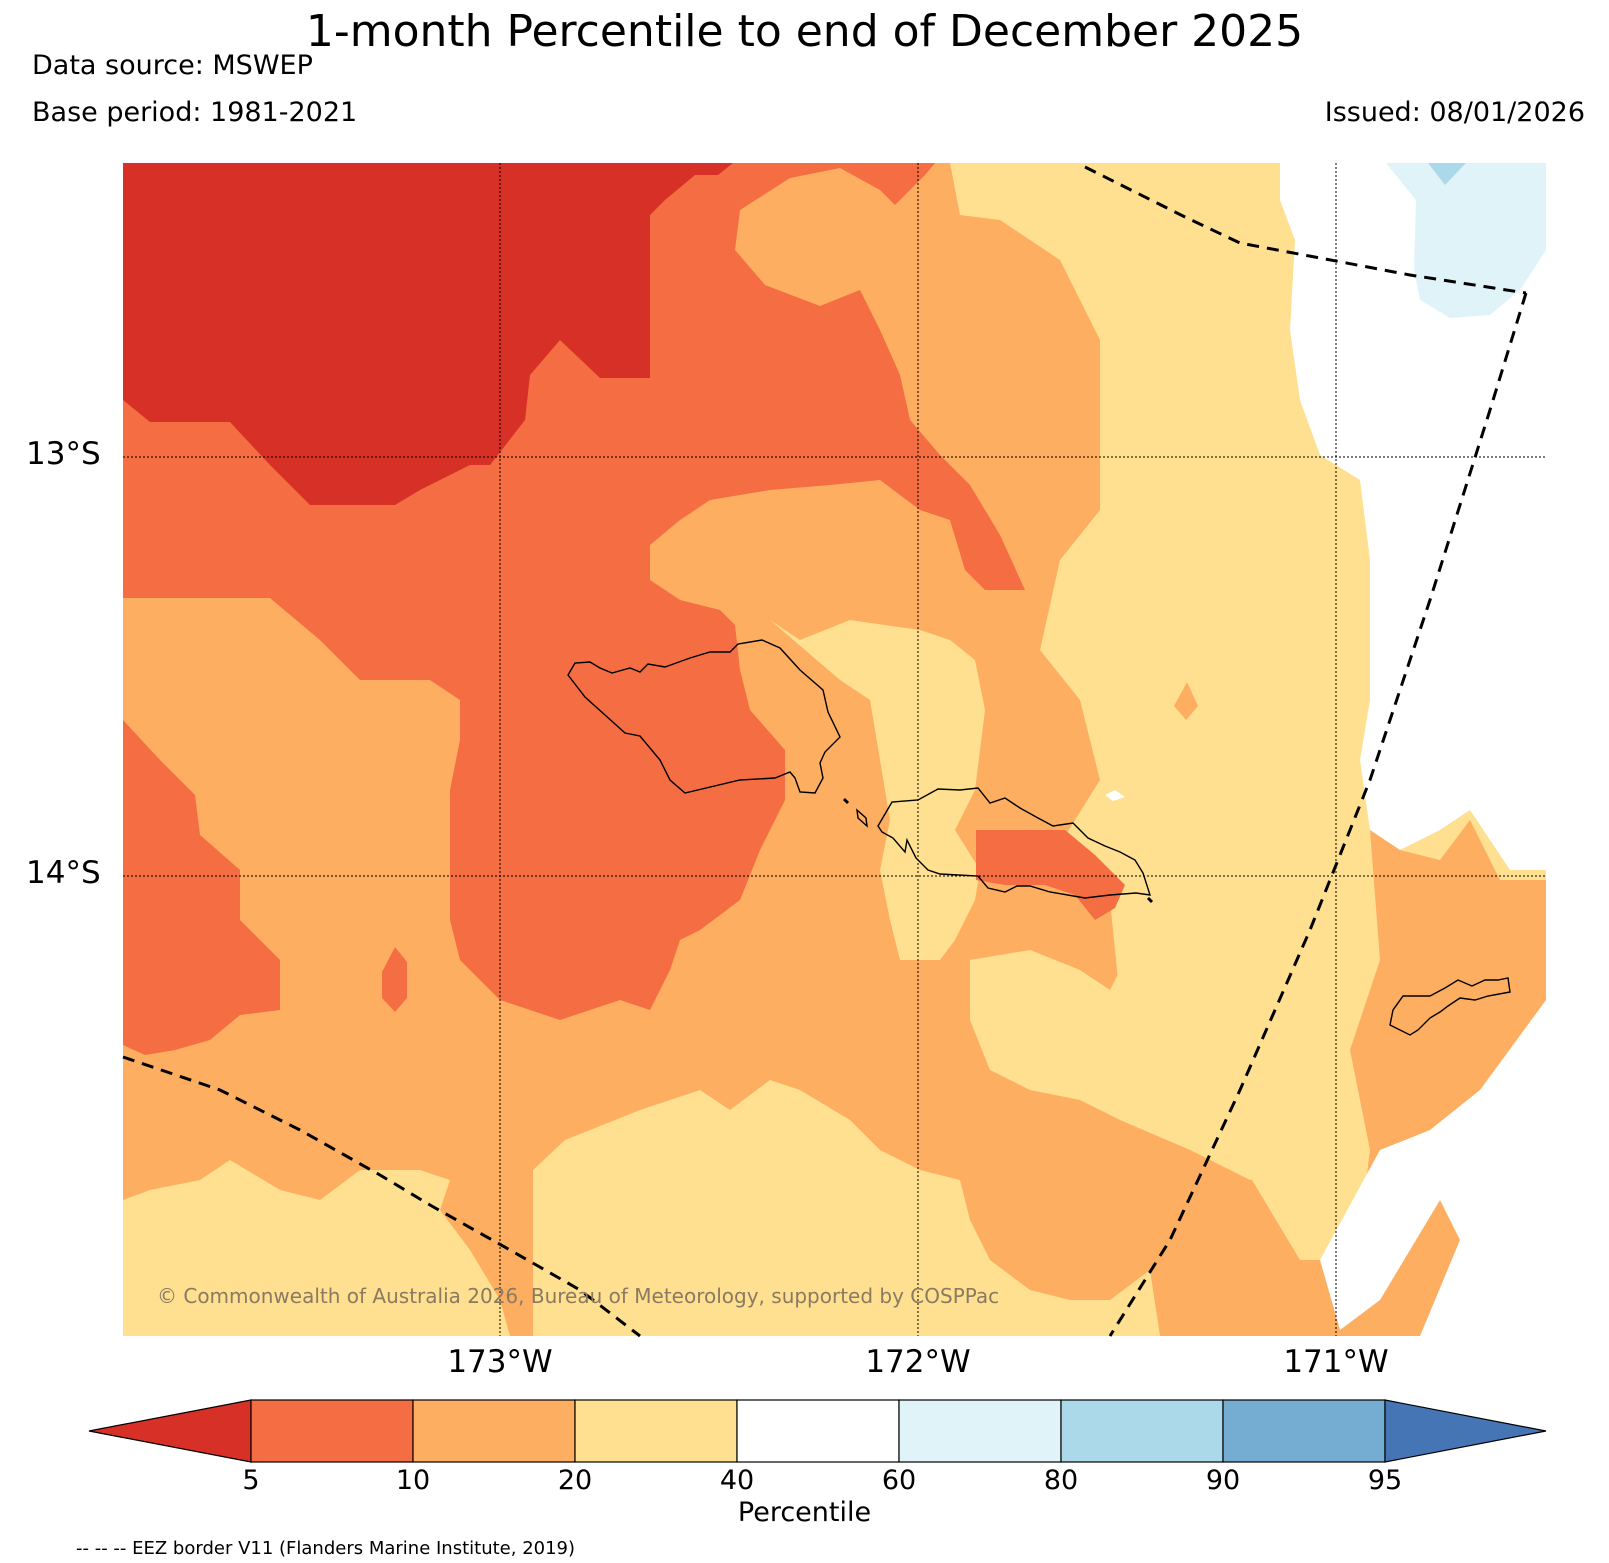  Describe the element at coordinates (1465, 1431) in the screenshot. I see `colorbar-extend-high` at that location.